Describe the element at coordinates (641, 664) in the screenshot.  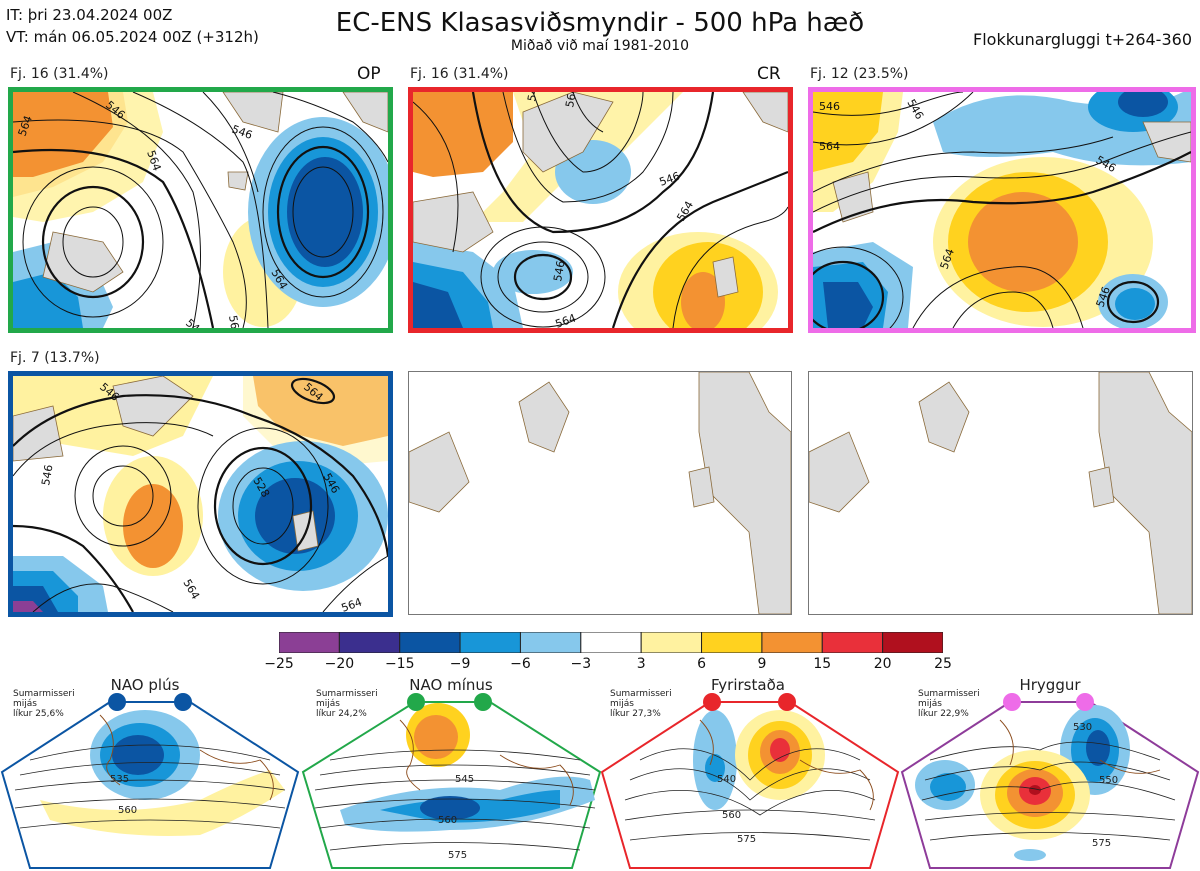
I see `colorbar-tick-label: 3` at that location.